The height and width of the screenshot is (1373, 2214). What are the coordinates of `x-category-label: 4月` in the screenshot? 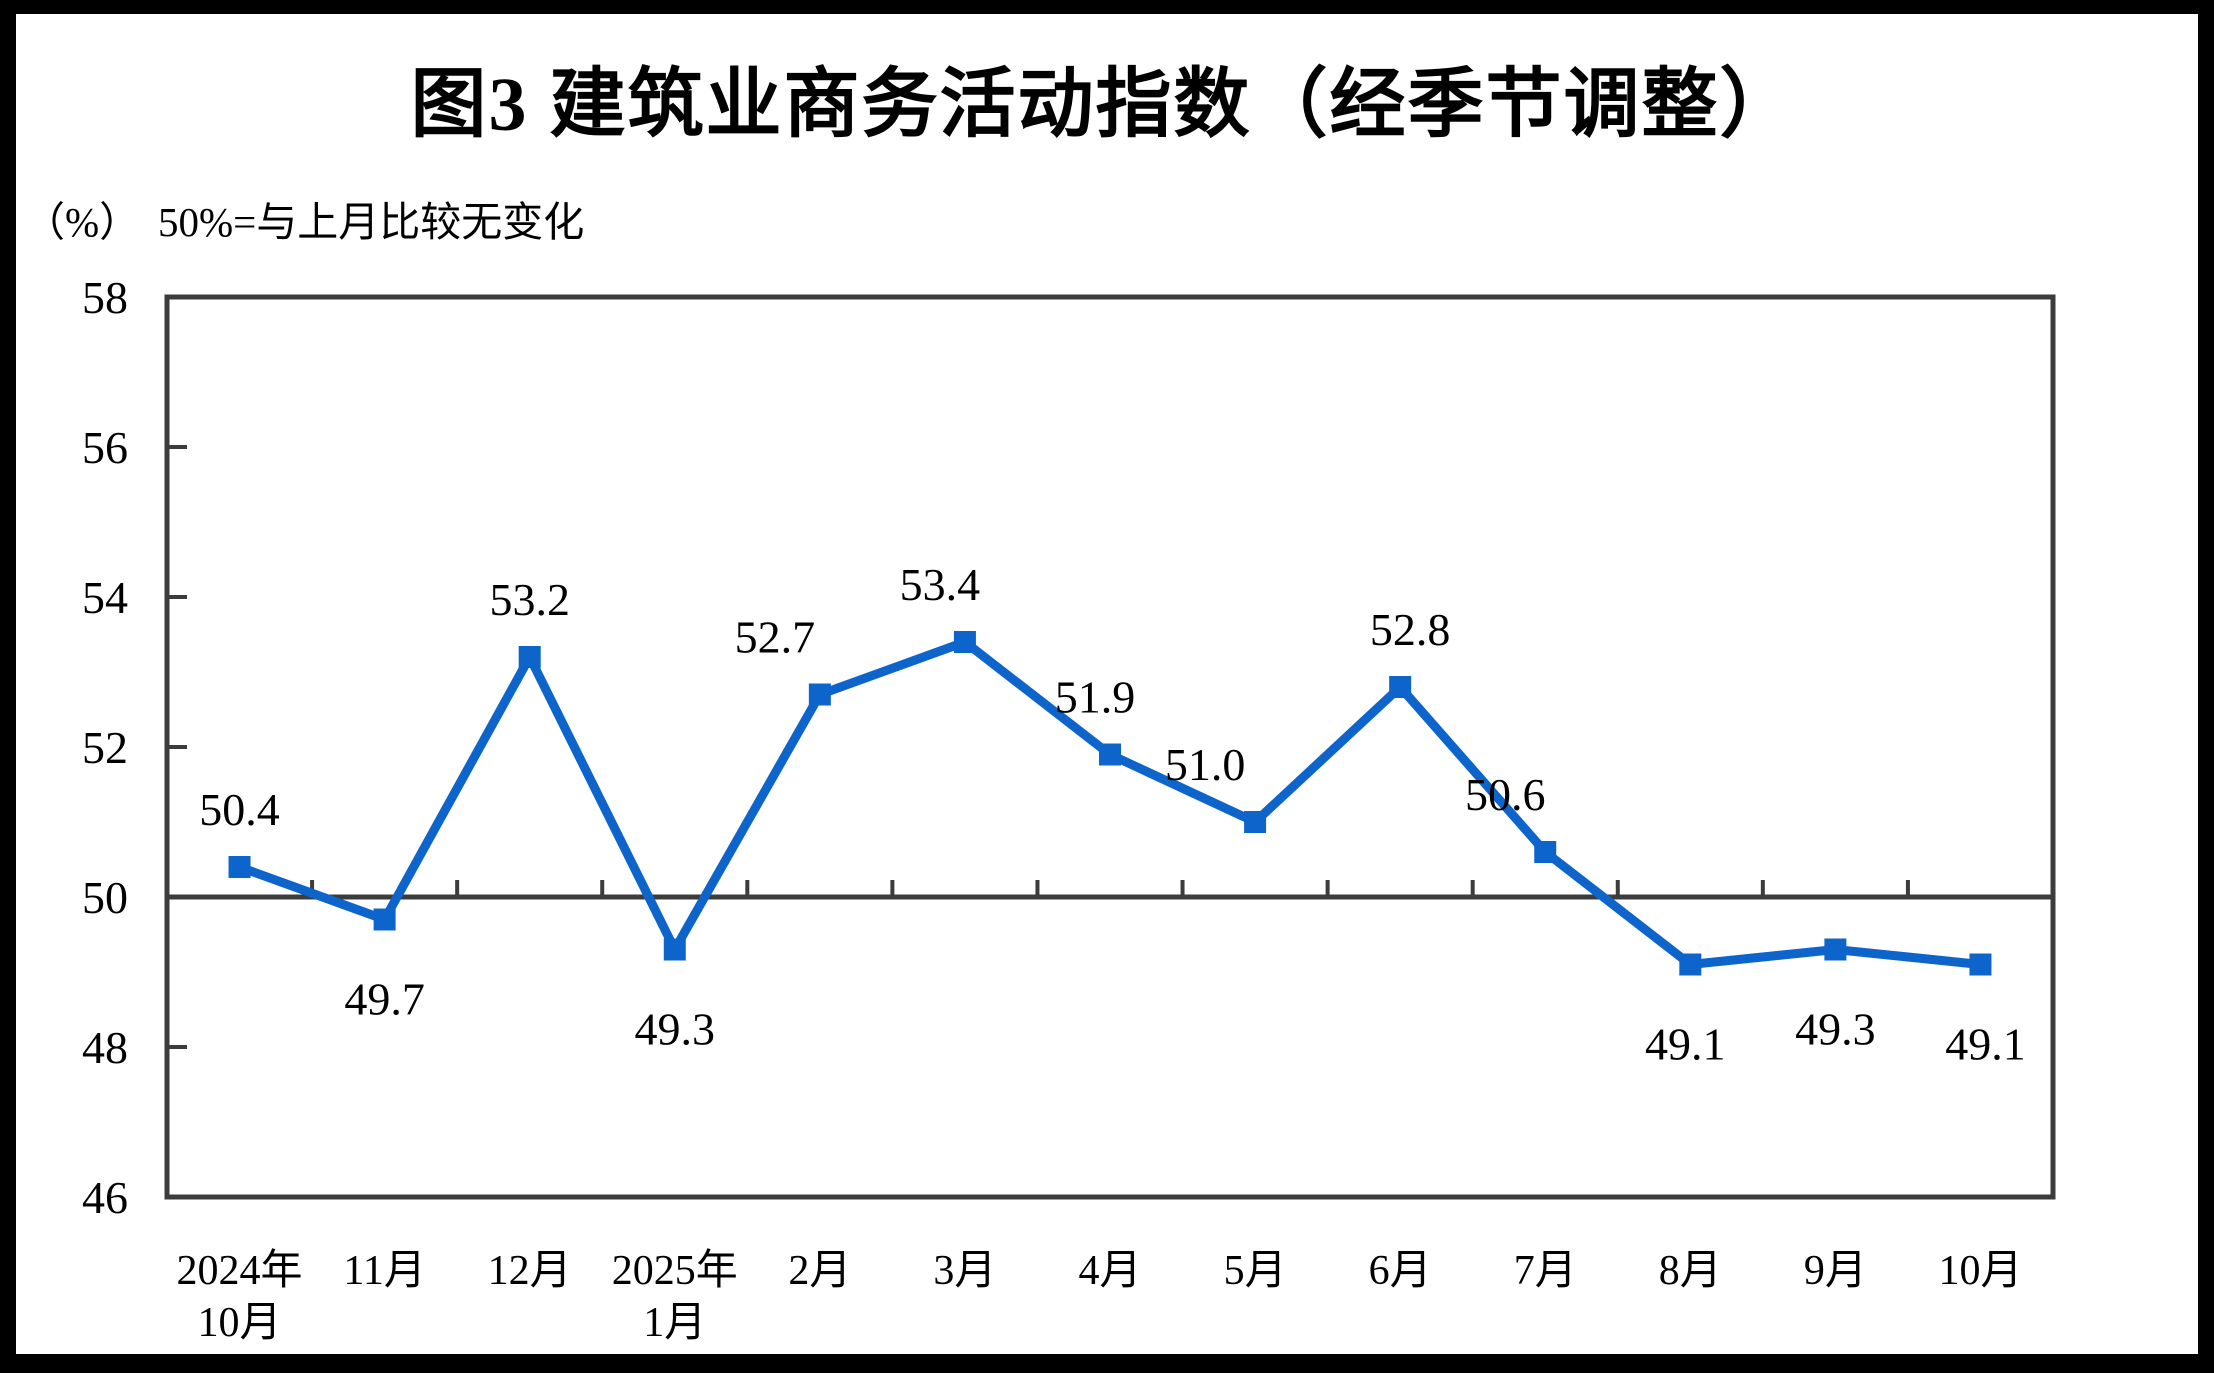 It's located at (1109, 1271).